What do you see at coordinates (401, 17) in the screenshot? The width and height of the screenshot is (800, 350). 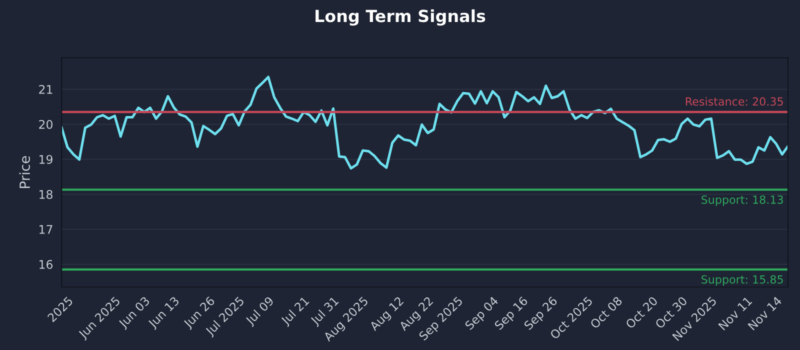 I see `chart-title: Long Term Signals` at bounding box center [401, 17].